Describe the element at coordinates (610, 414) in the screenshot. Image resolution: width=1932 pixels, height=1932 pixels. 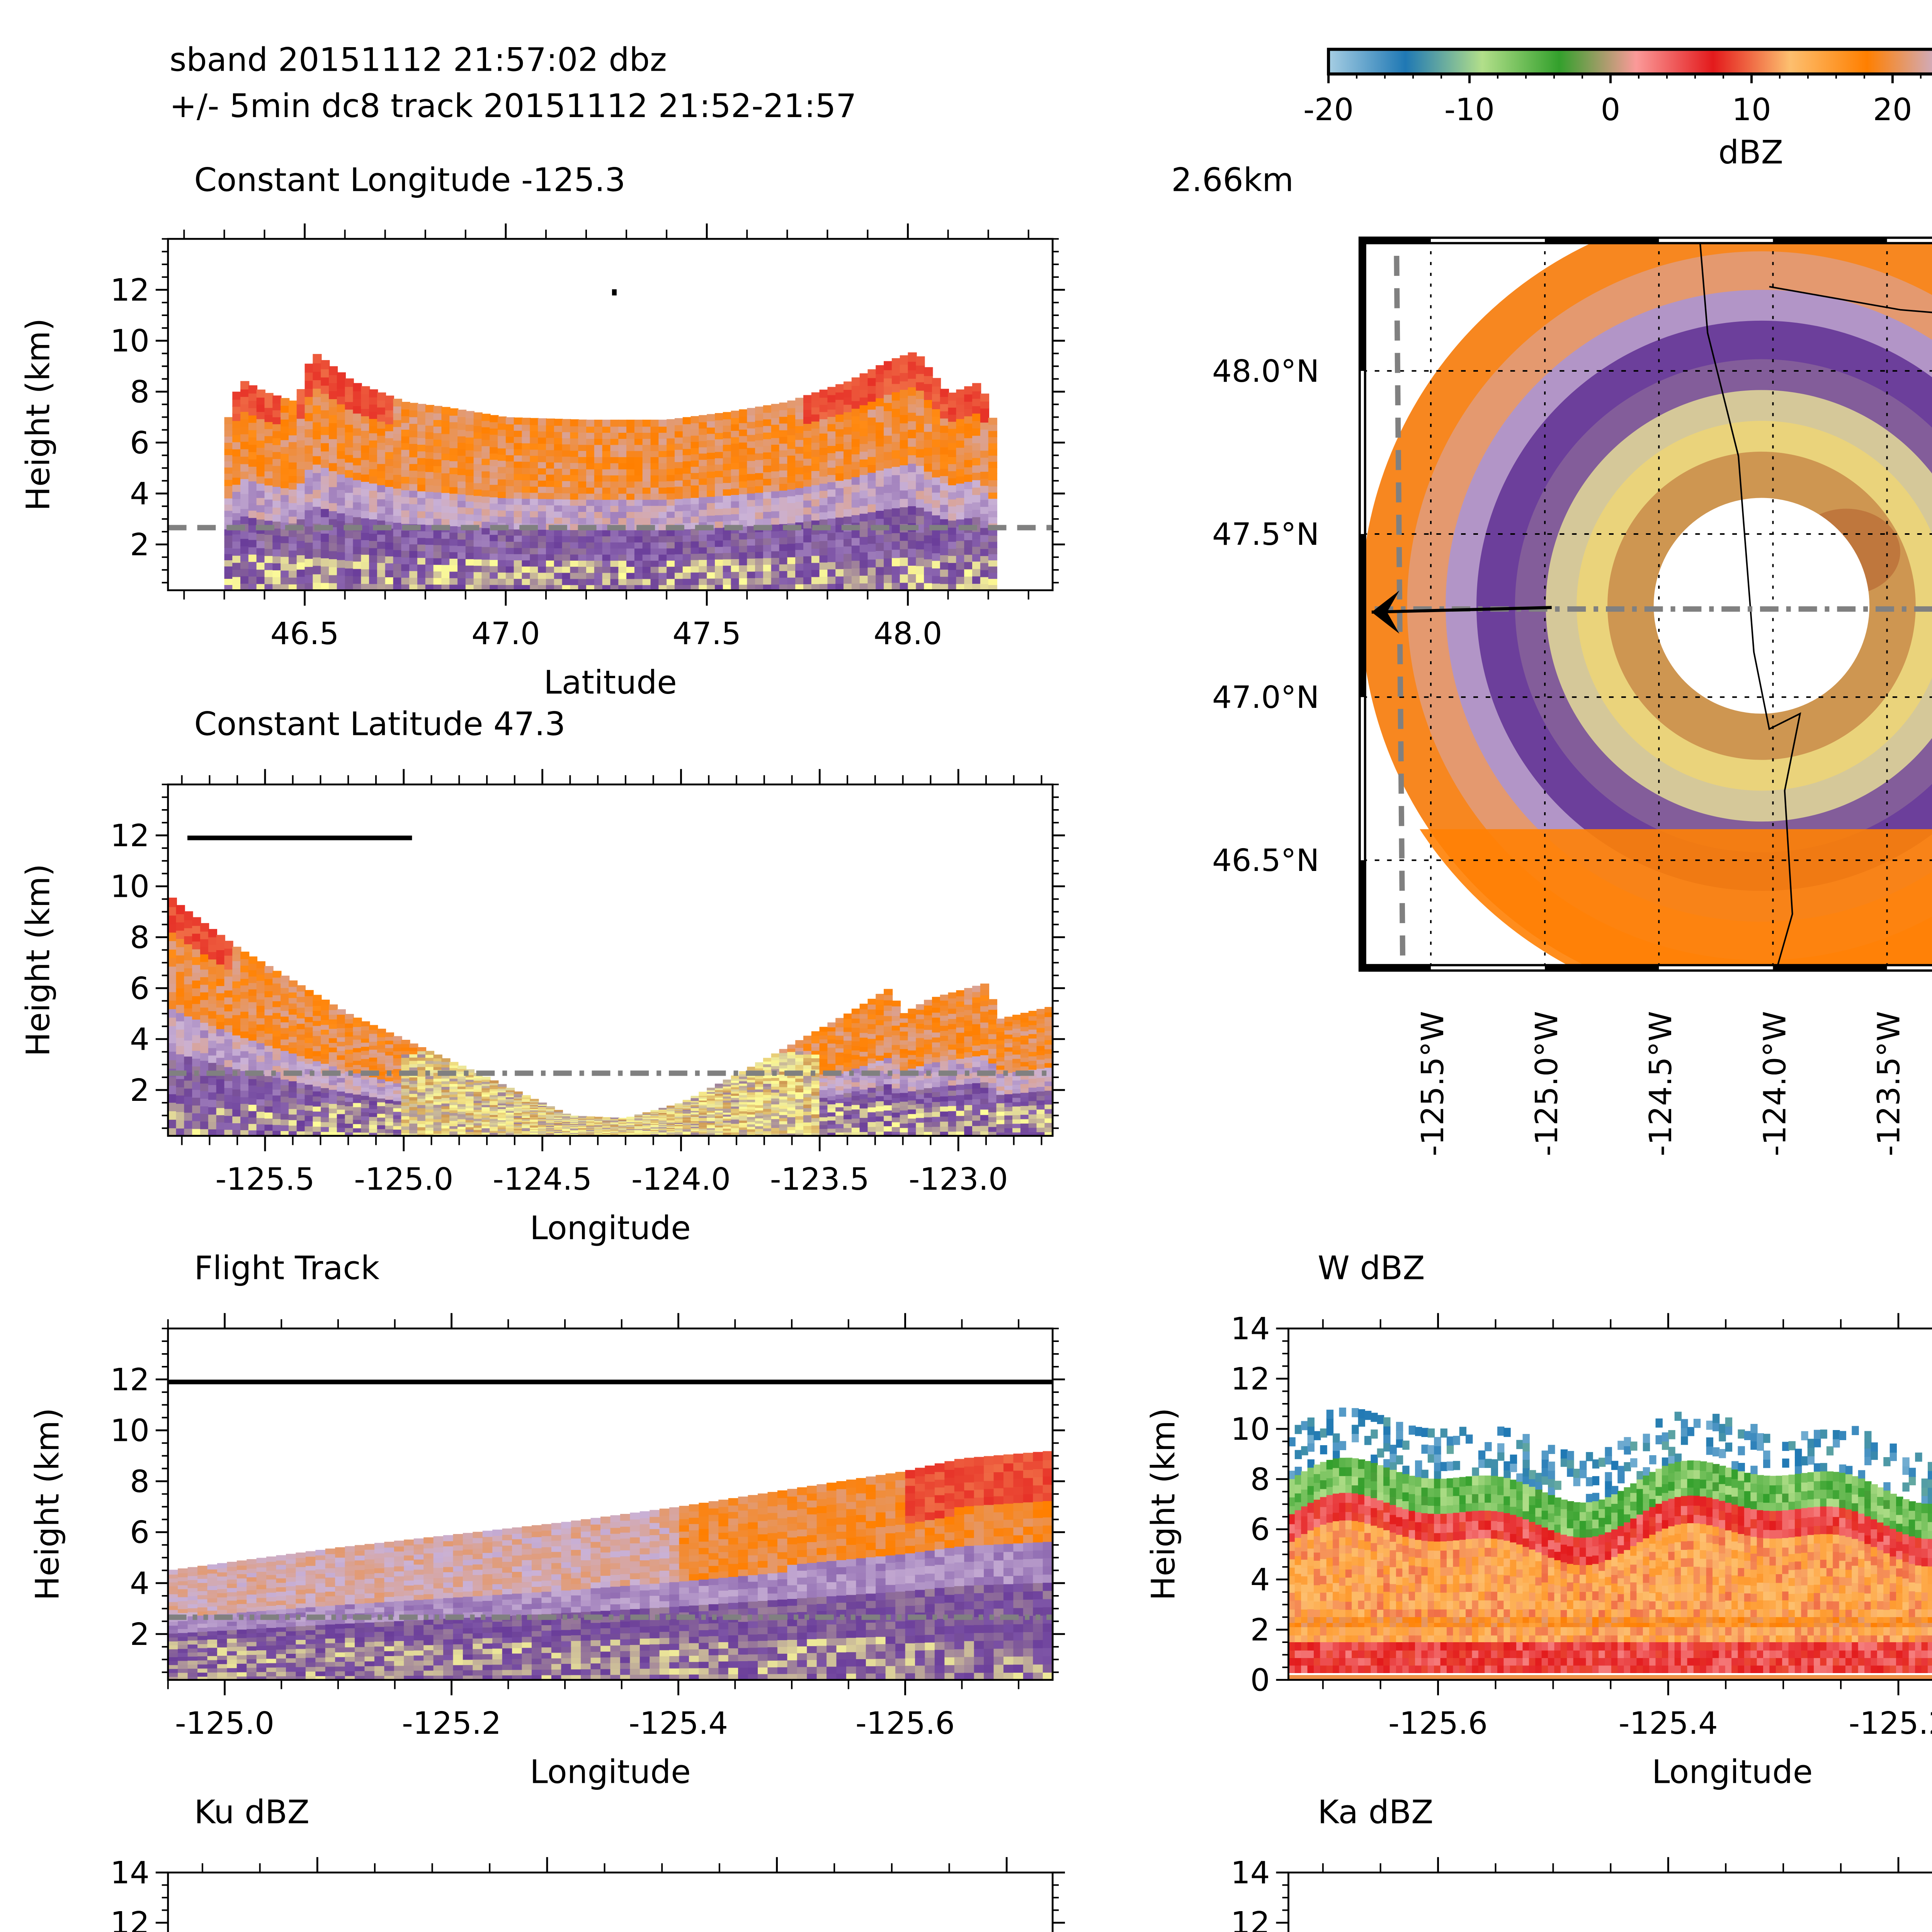
I see `const-lon-axes-frame` at that location.